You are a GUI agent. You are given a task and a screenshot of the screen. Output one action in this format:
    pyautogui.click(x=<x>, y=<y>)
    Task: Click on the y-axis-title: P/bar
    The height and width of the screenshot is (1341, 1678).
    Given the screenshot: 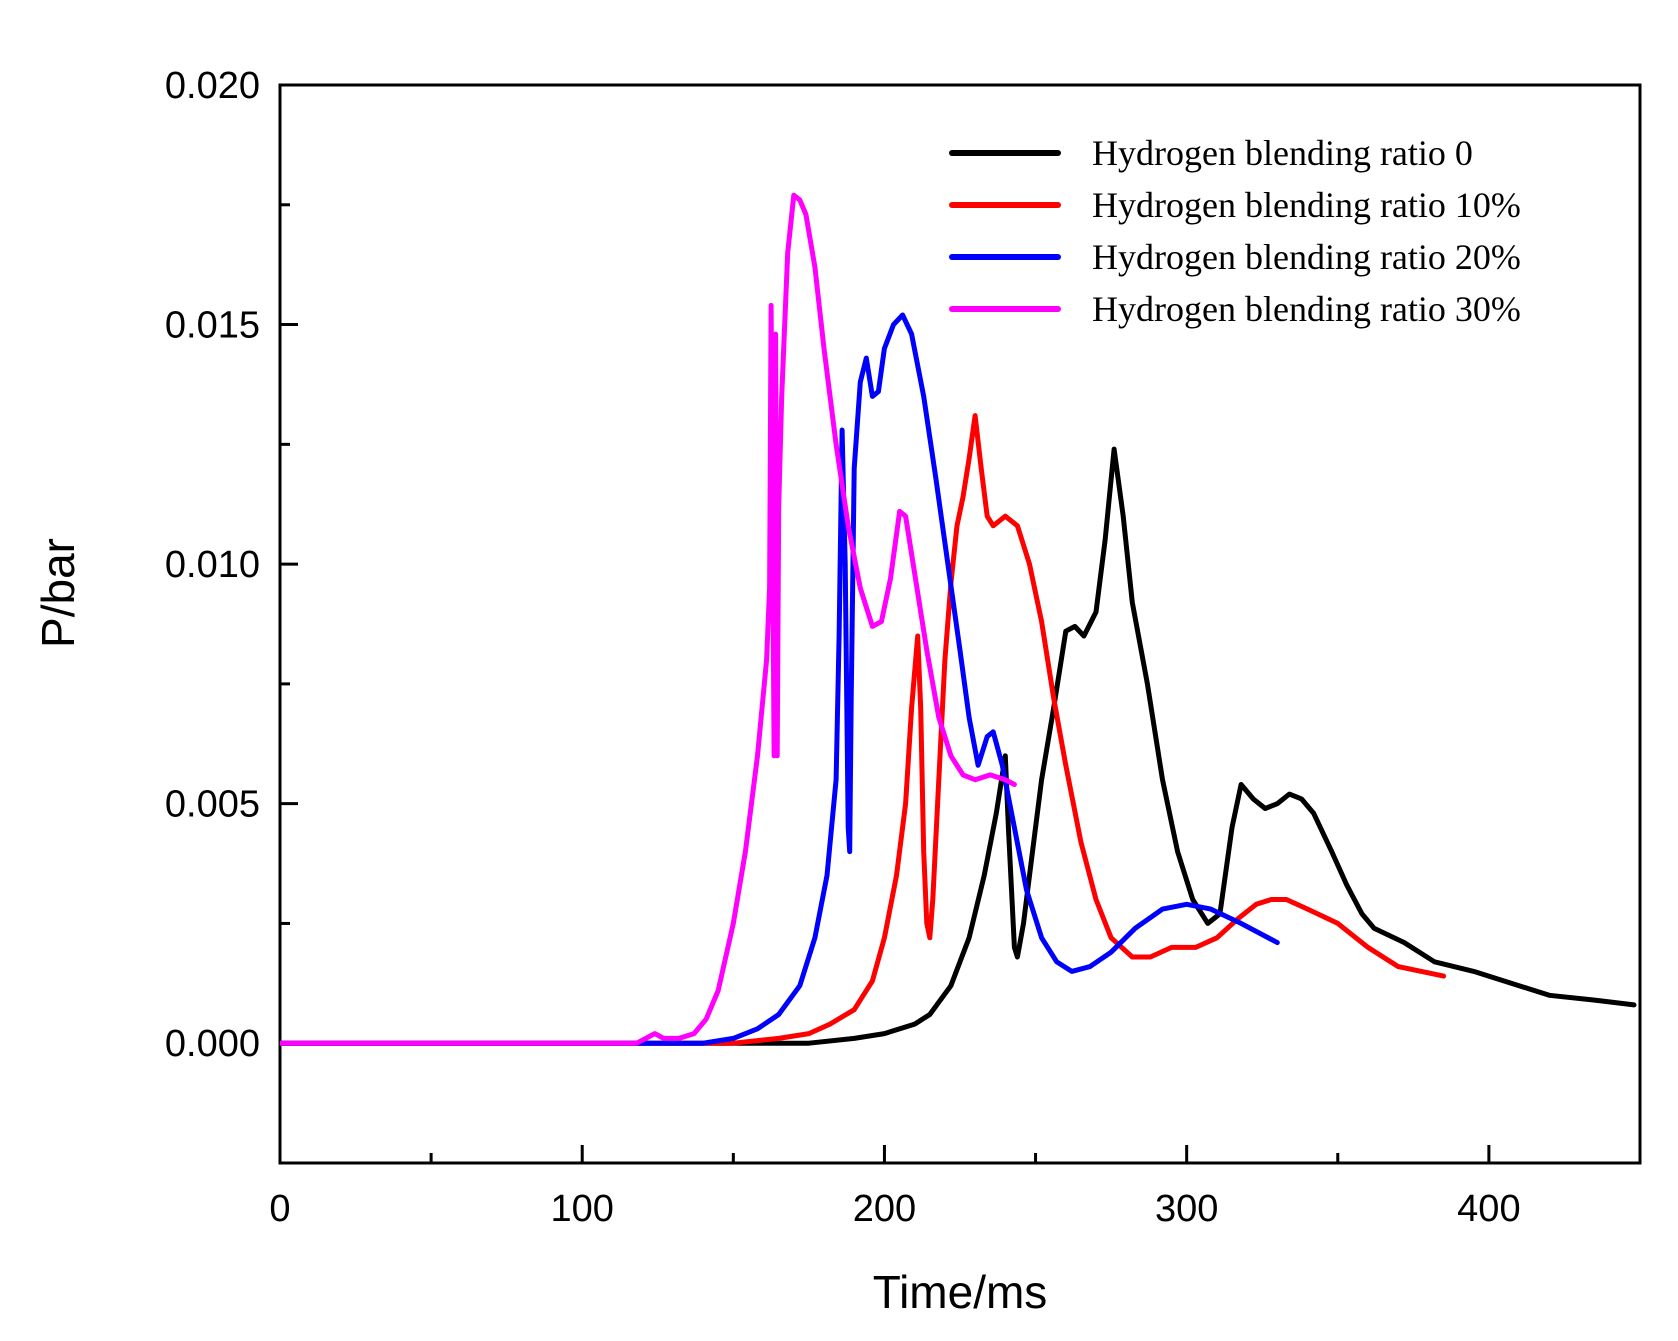 What is the action you would take?
    pyautogui.click(x=58, y=593)
    